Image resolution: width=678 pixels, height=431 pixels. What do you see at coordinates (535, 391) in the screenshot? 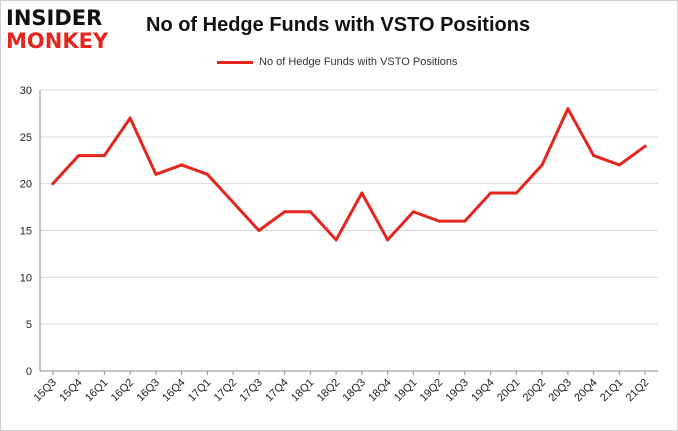
I see `x-tick-label: 20Q2` at bounding box center [535, 391].